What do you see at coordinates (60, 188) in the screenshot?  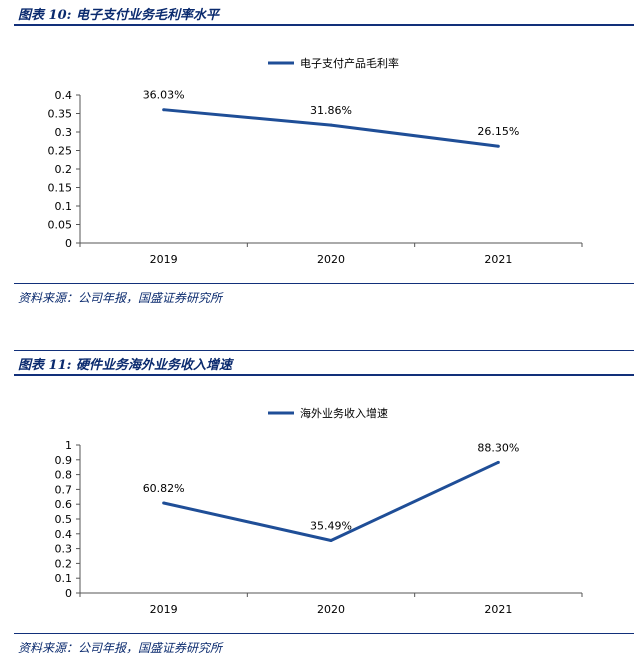 I see `y-tick-label: 0.15` at bounding box center [60, 188].